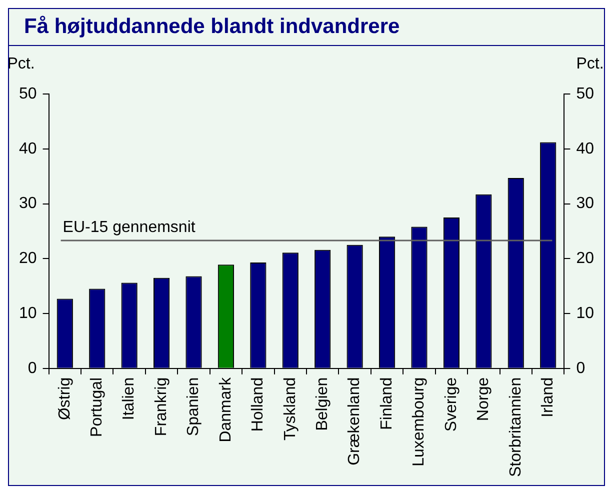  I want to click on x-tick-label: Belgien, so click(323, 404).